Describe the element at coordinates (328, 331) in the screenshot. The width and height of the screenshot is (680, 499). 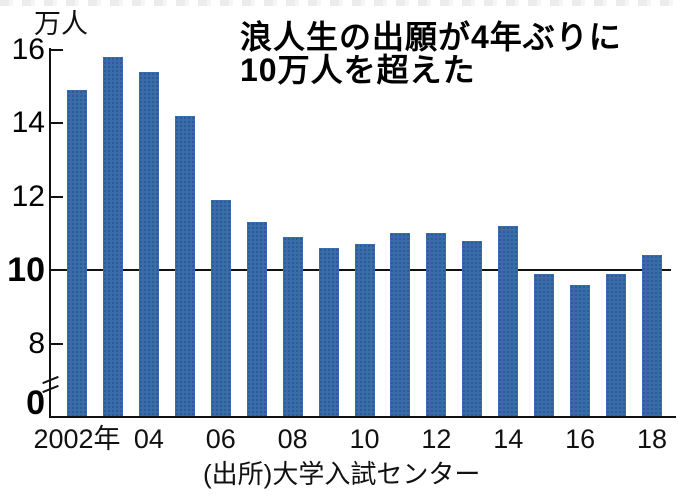
I see `bar-2009` at that location.